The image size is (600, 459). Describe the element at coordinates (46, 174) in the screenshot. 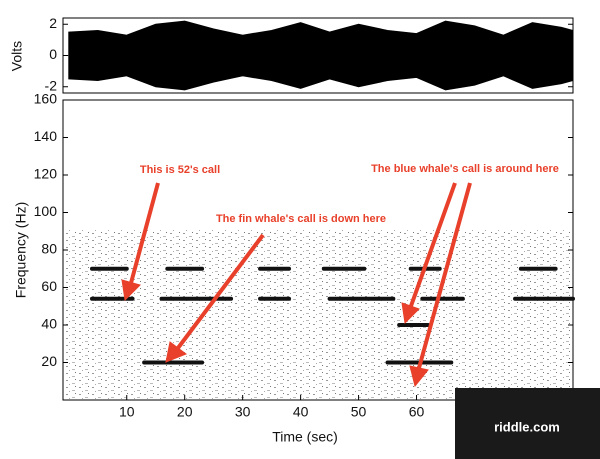

I see `y-tick-label: 120` at that location.